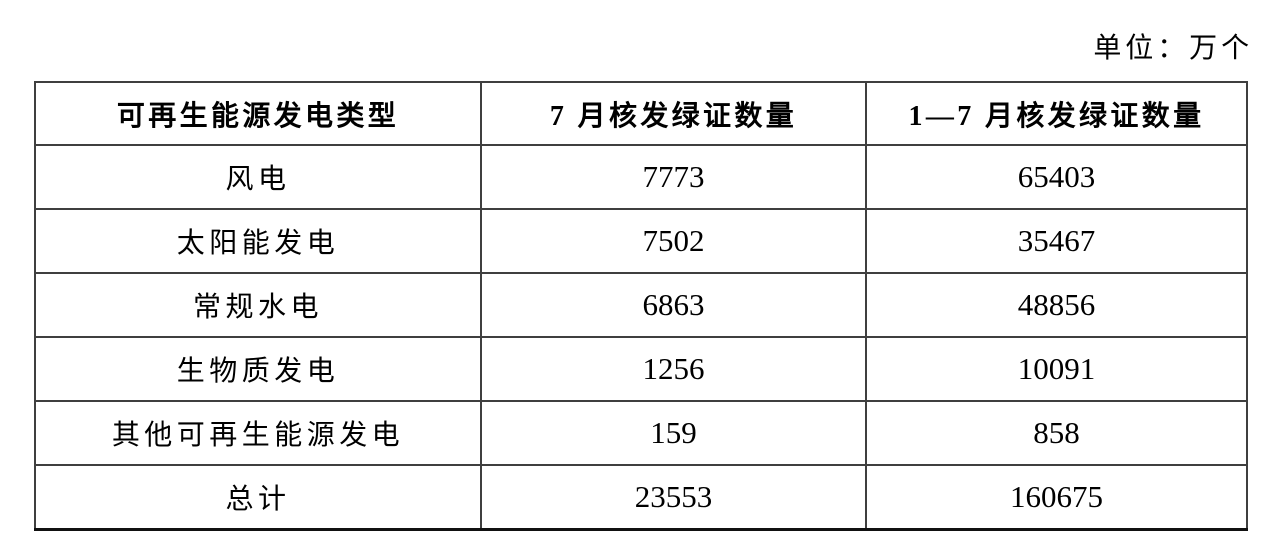  What do you see at coordinates (1056, 497) in the screenshot?
I see `jan-jul-value-cell: 160675` at bounding box center [1056, 497].